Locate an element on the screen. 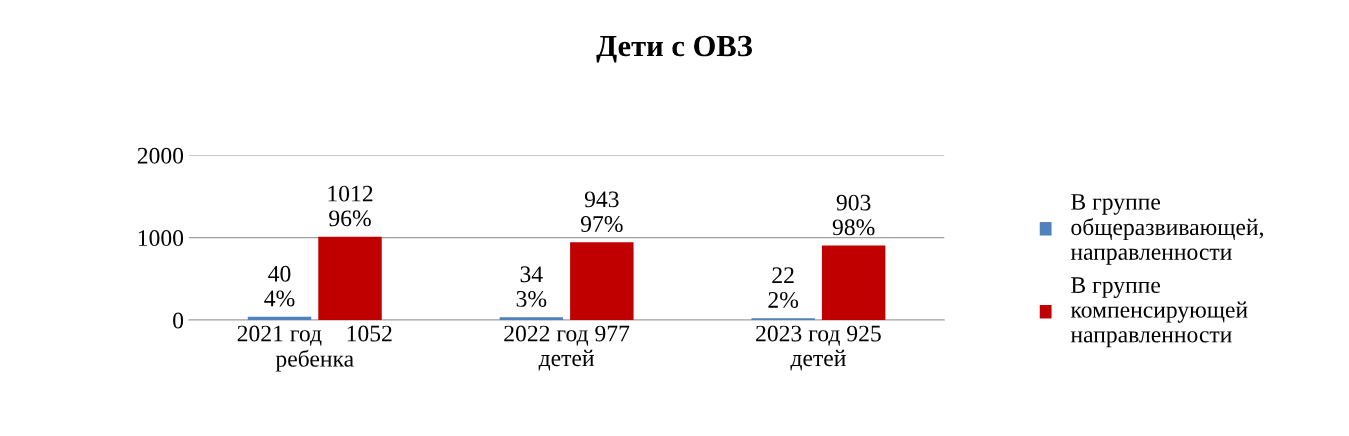  data-label: 34 3% is located at coordinates (531, 286).